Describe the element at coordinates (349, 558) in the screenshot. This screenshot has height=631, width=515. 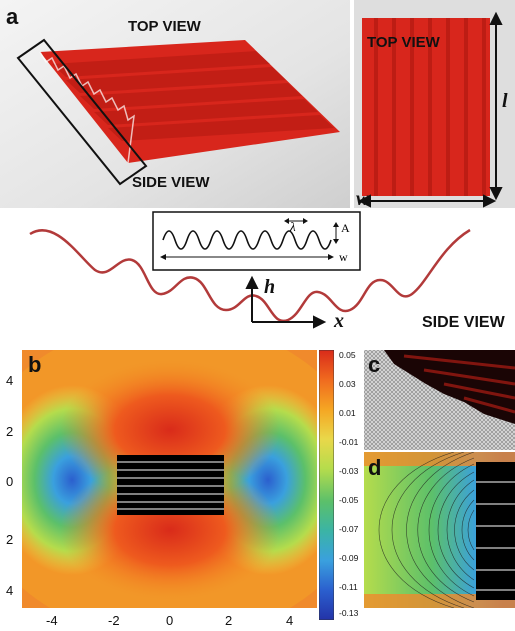
I see `colorbar-tick: -0.09` at that location.